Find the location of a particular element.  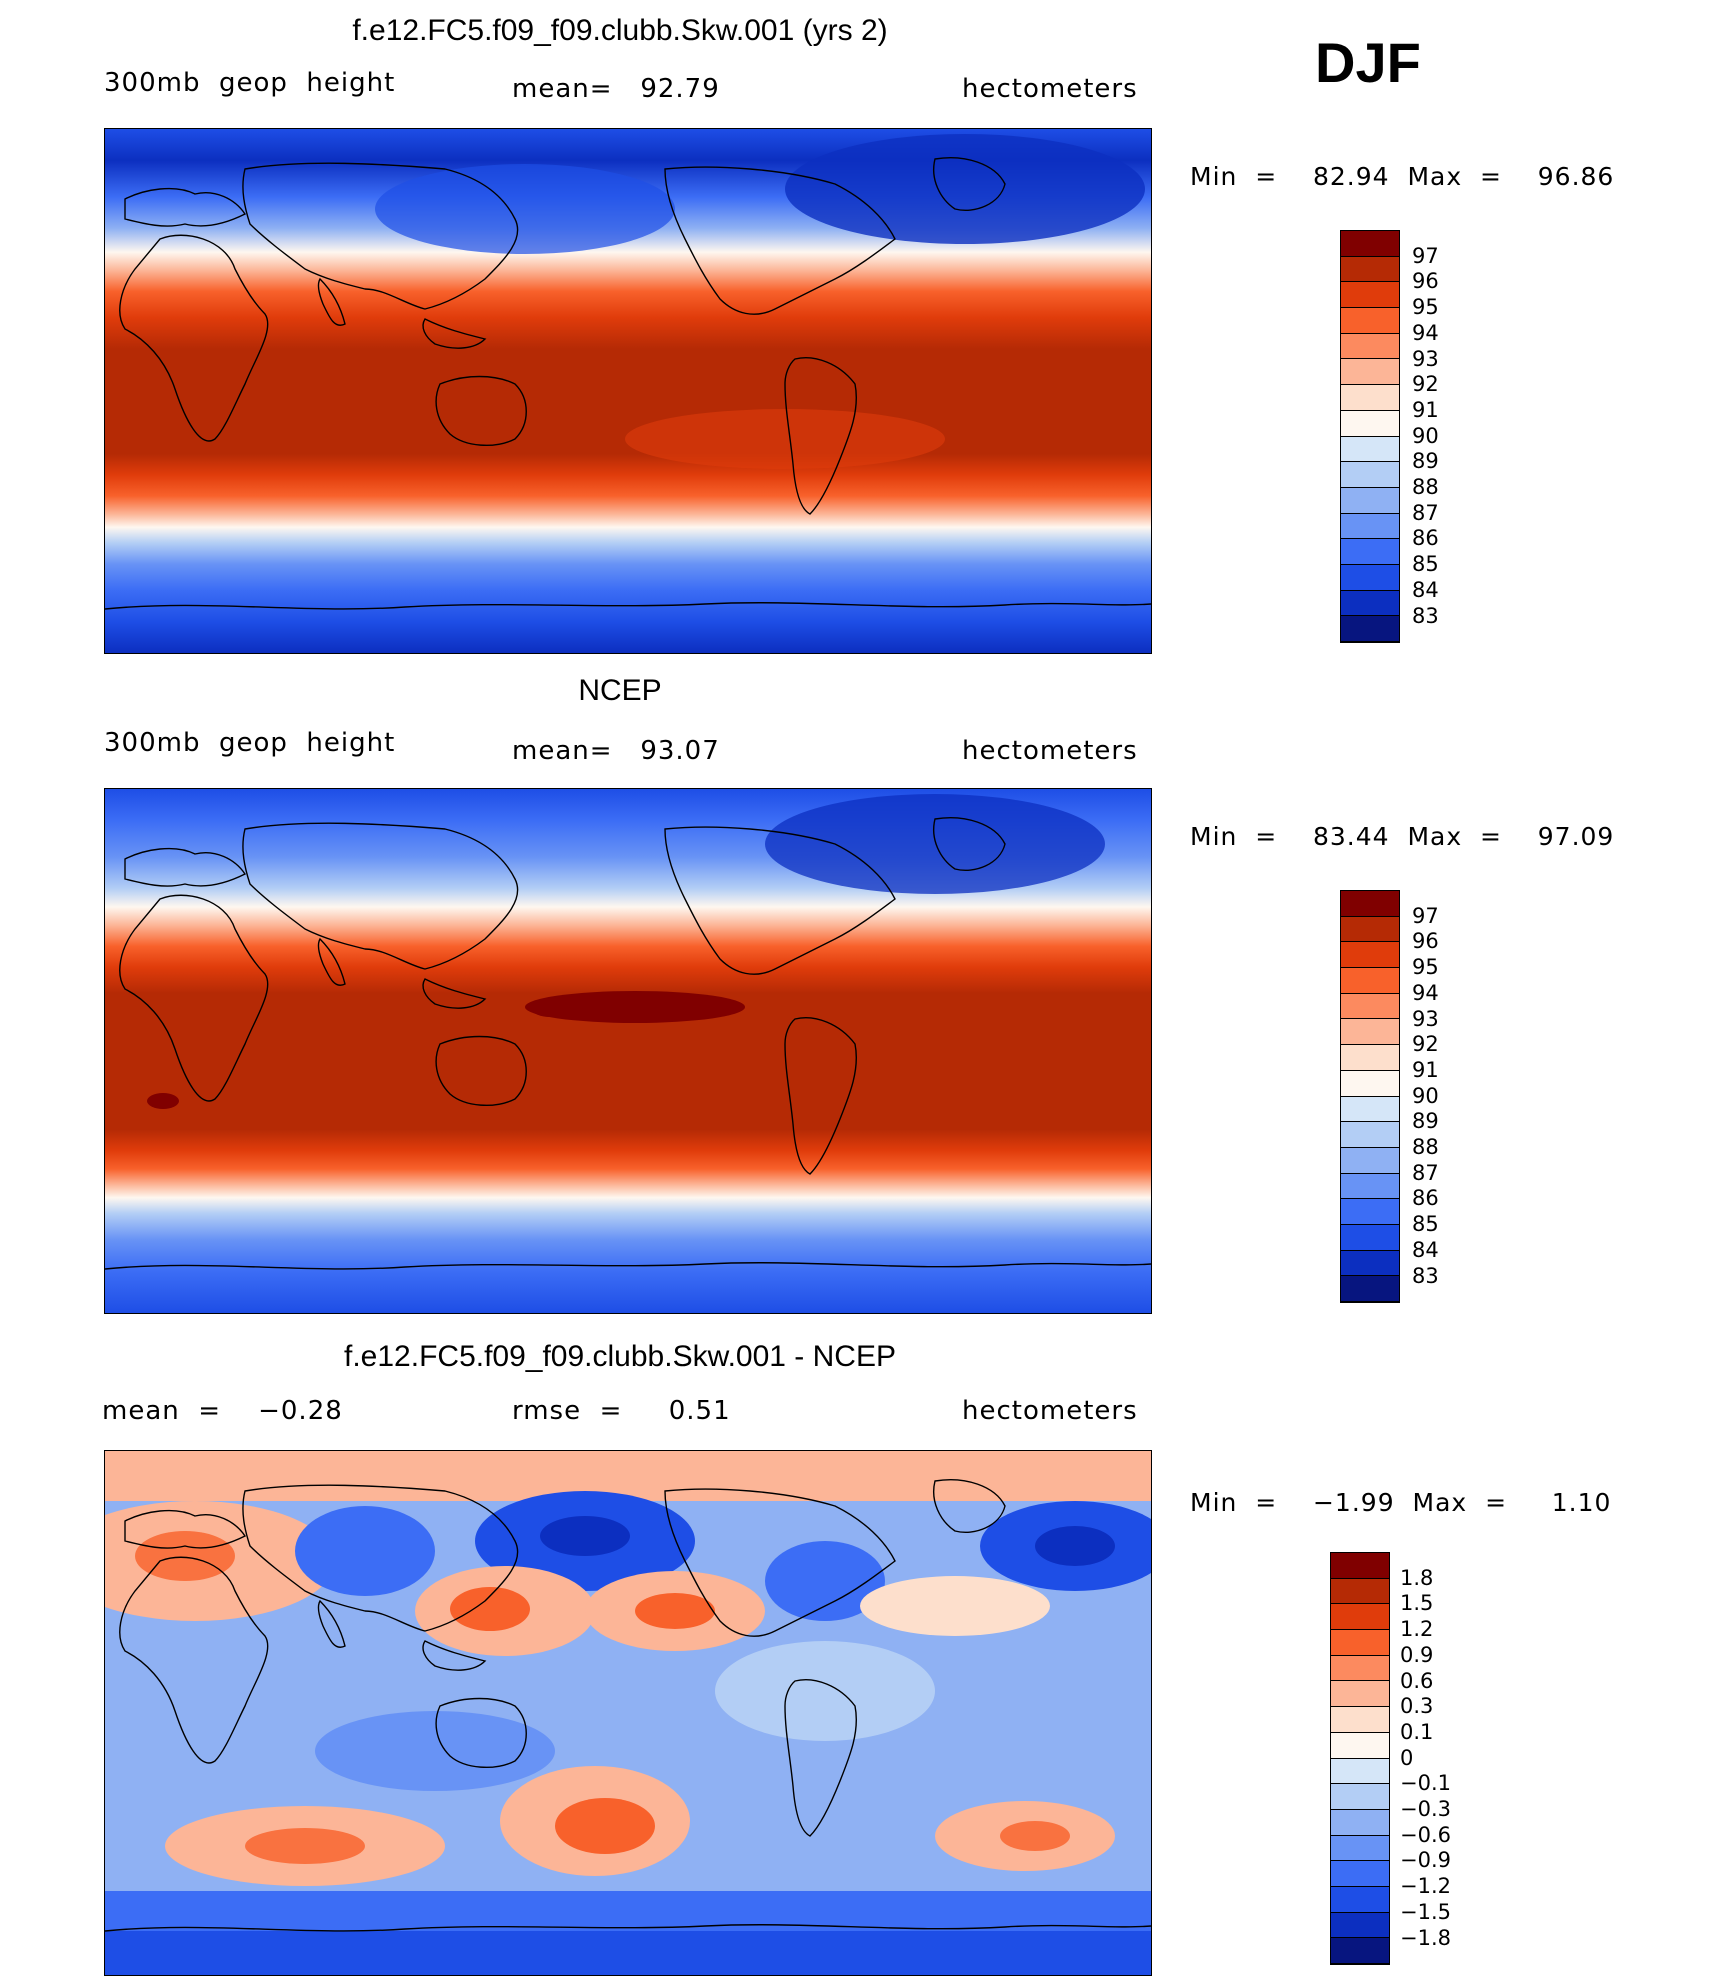

colorbar-tick-label: 87 is located at coordinates (1425, 512).